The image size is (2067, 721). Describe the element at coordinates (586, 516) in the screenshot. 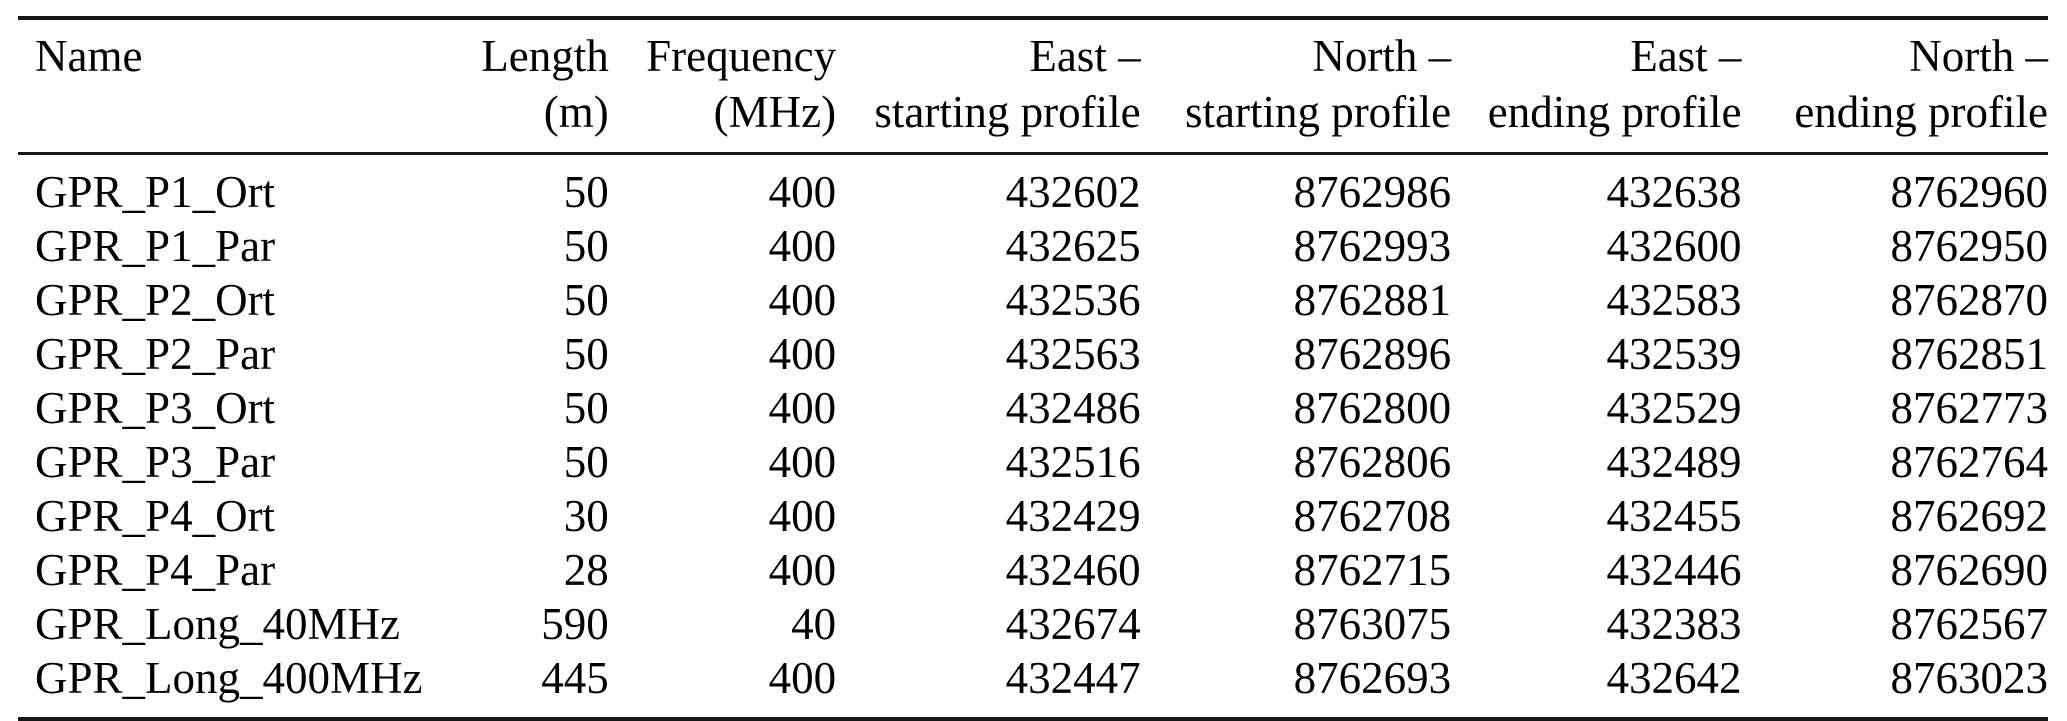

I see `cell-length: 30` at that location.